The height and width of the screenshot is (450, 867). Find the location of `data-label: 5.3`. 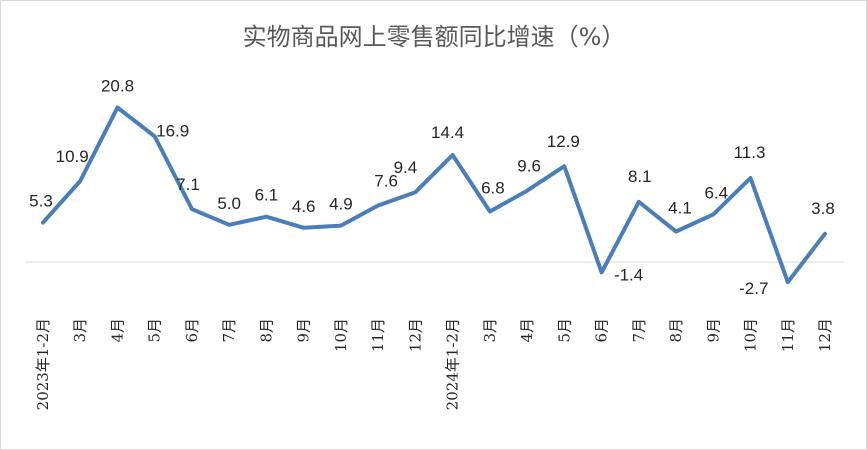

data-label: 5.3 is located at coordinates (41, 201).